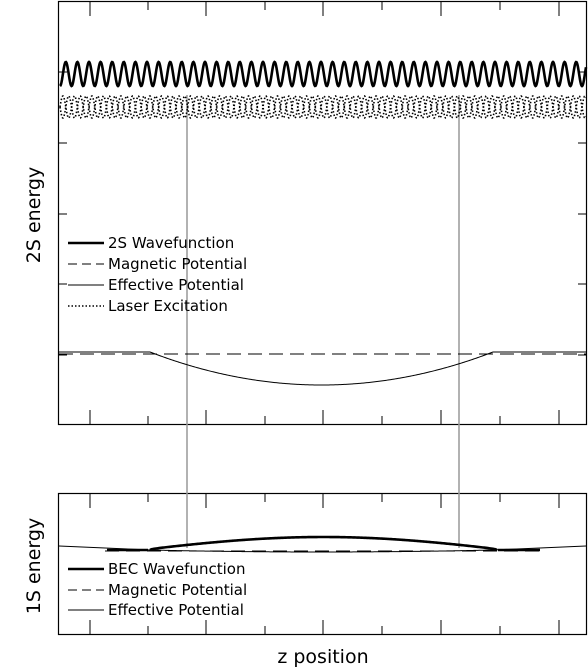 The height and width of the screenshot is (669, 588). What do you see at coordinates (176, 285) in the screenshot?
I see `legend-label-effective-potential: Effective Potential` at bounding box center [176, 285].